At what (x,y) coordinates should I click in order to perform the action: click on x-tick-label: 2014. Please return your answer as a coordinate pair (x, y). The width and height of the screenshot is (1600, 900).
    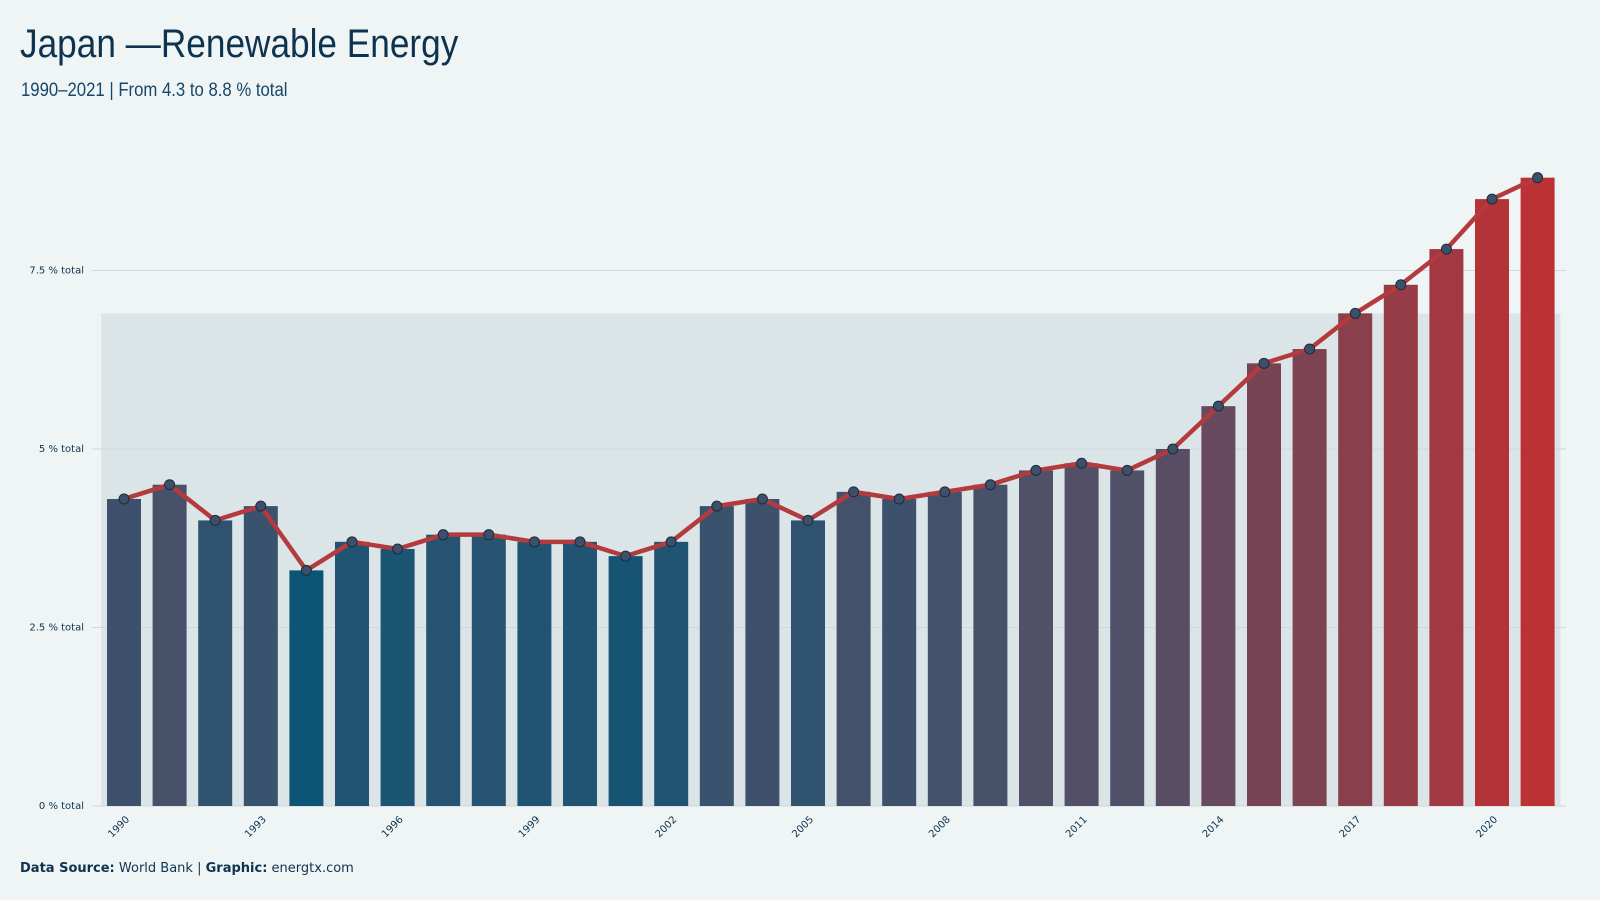
    Looking at the image, I should click on (1214, 827).